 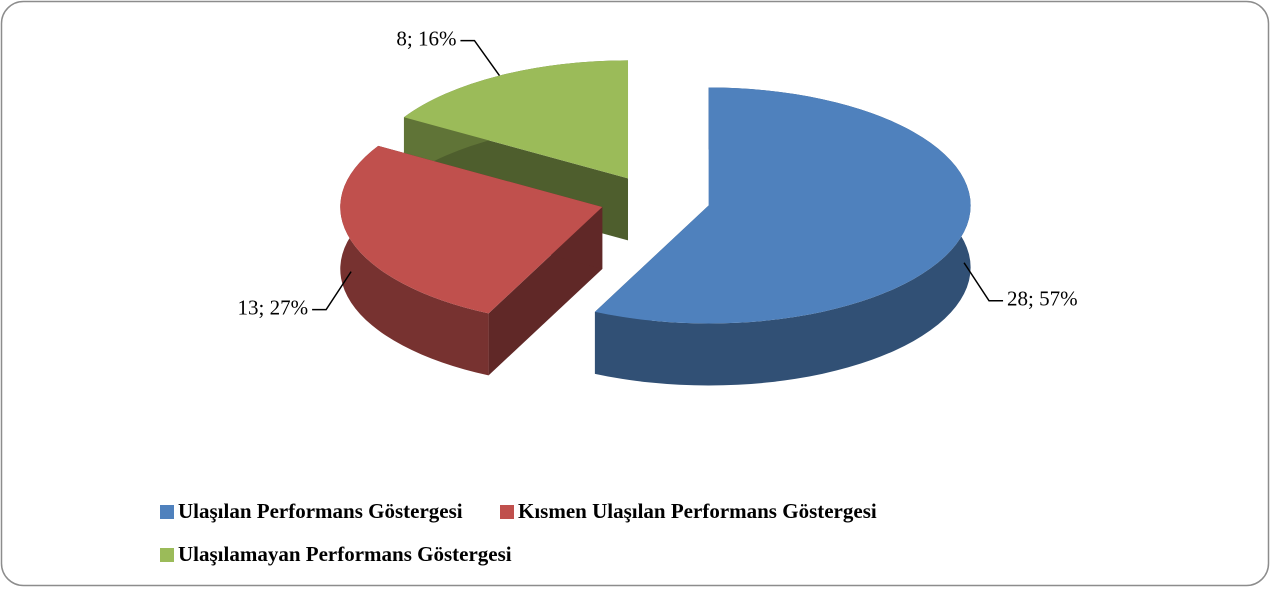 What do you see at coordinates (426, 38) in the screenshot?
I see `data-label: 8; 16%` at bounding box center [426, 38].